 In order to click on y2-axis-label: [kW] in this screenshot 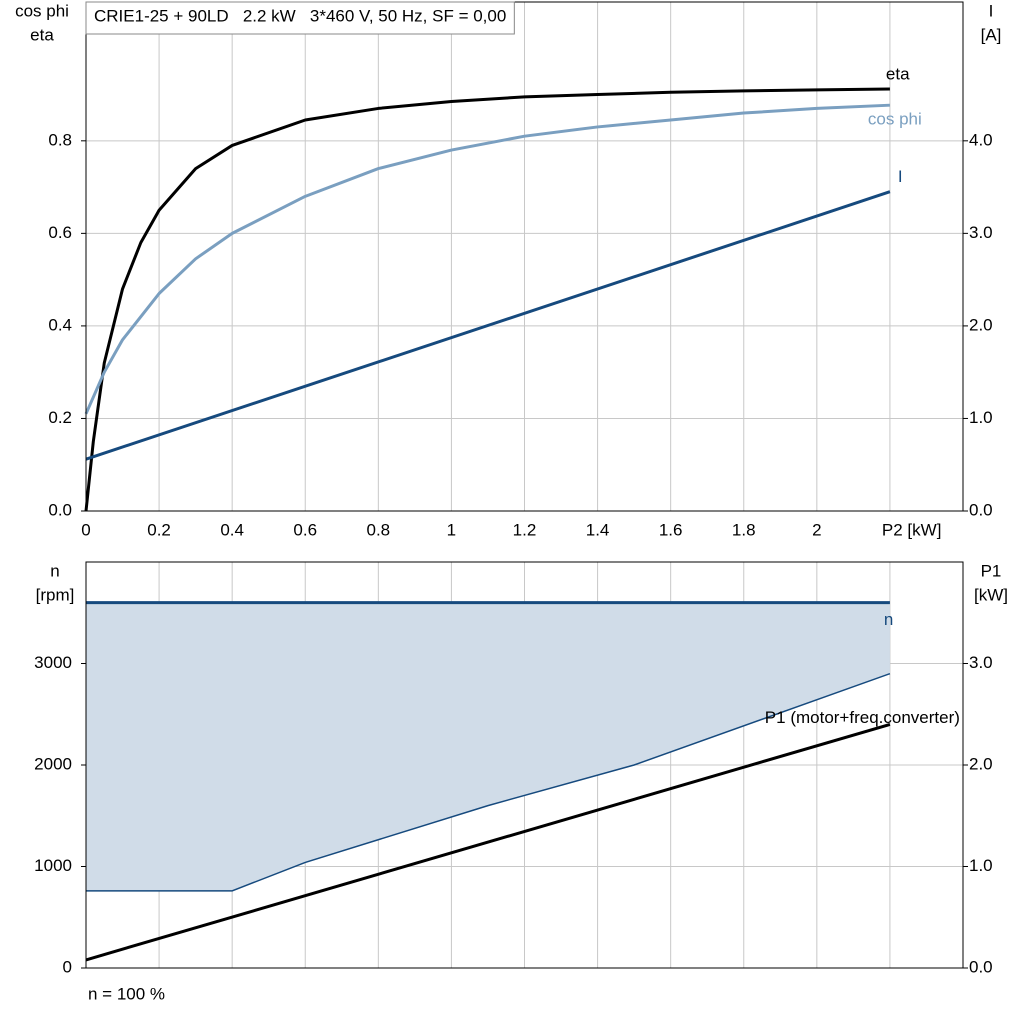, I will do `click(991, 594)`.